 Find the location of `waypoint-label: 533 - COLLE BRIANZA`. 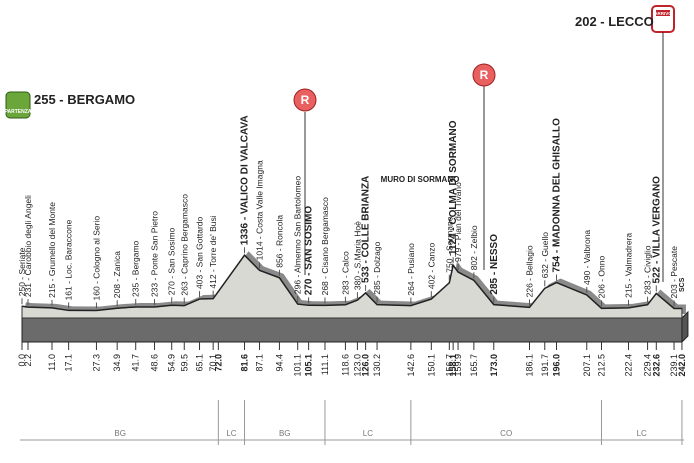

waypoint-label: 533 - COLLE BRIANZA is located at coordinates (366, 229).